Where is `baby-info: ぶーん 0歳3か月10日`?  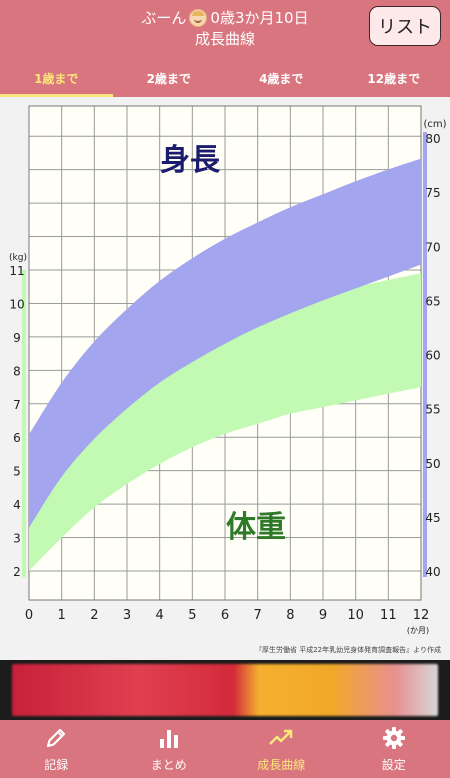
baby-info: ぶーん 0歳3か月10日 is located at coordinates (225, 17).